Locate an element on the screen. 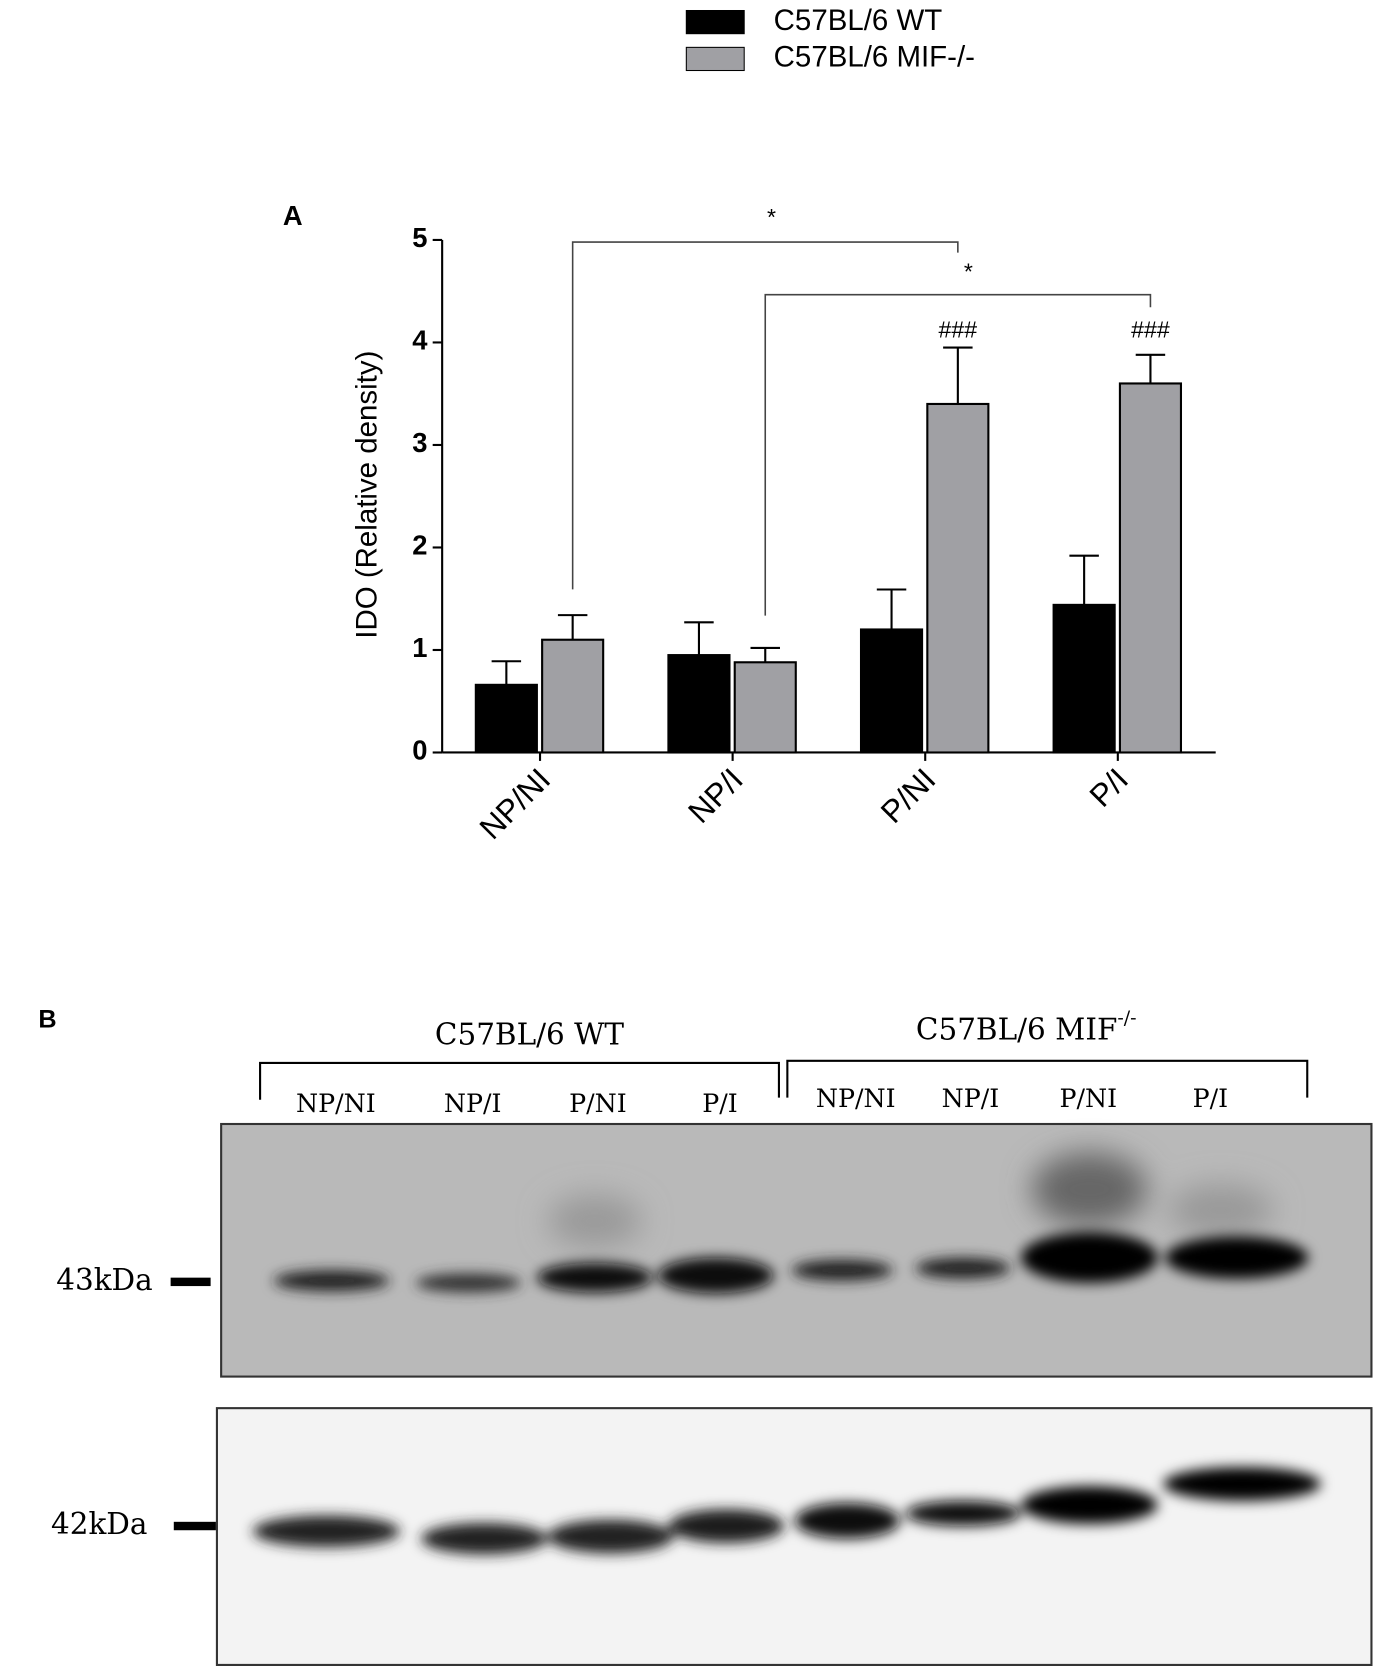 This screenshot has height=1666, width=1400. superscript: -/- is located at coordinates (1126, 1018).